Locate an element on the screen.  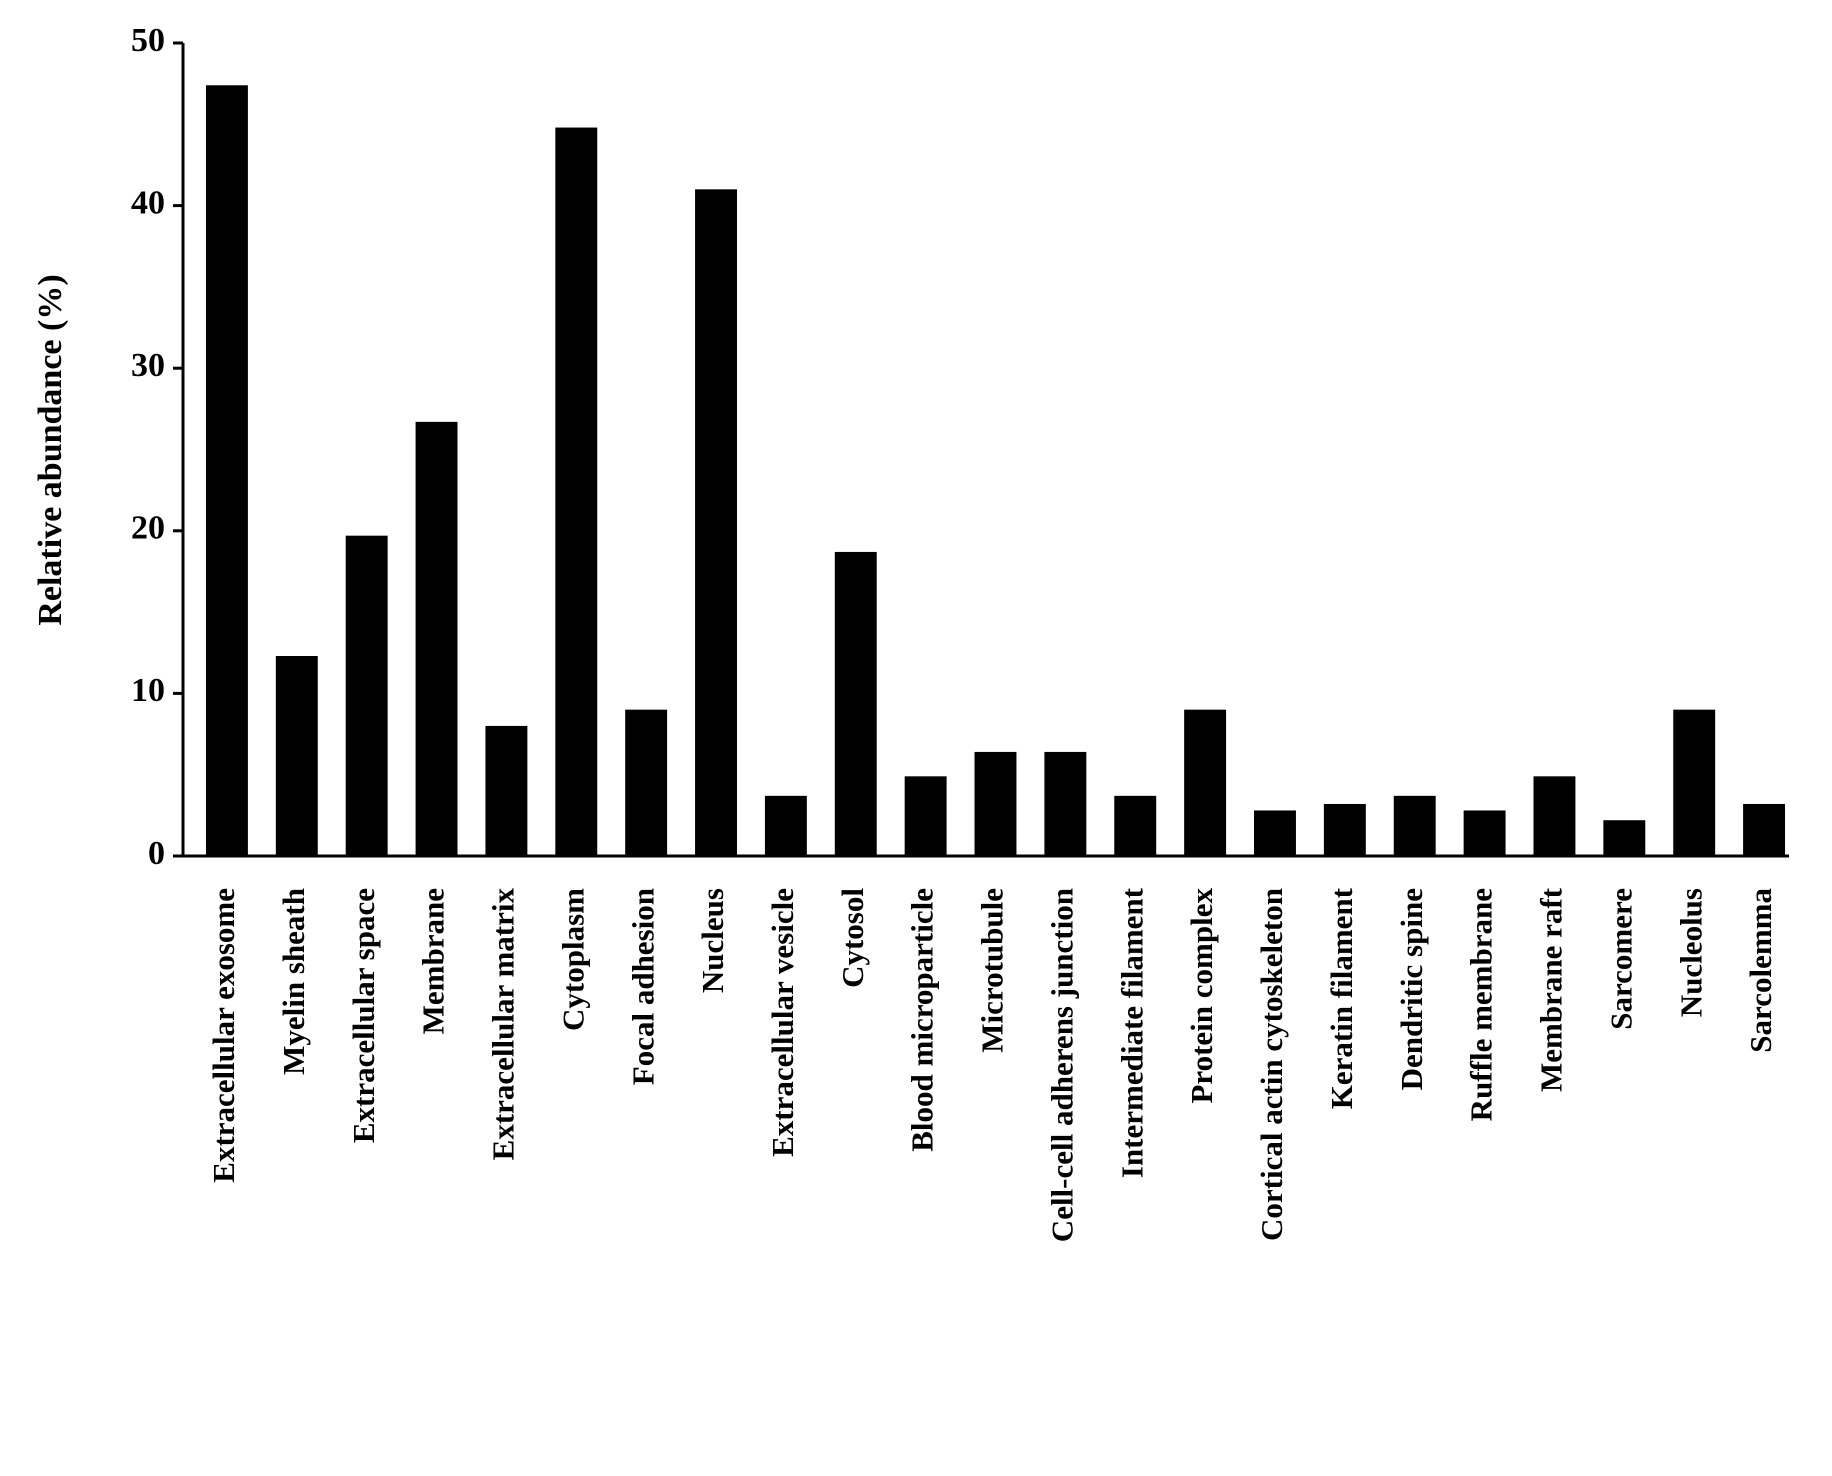
y-tick-label: 30 is located at coordinates (148, 365).